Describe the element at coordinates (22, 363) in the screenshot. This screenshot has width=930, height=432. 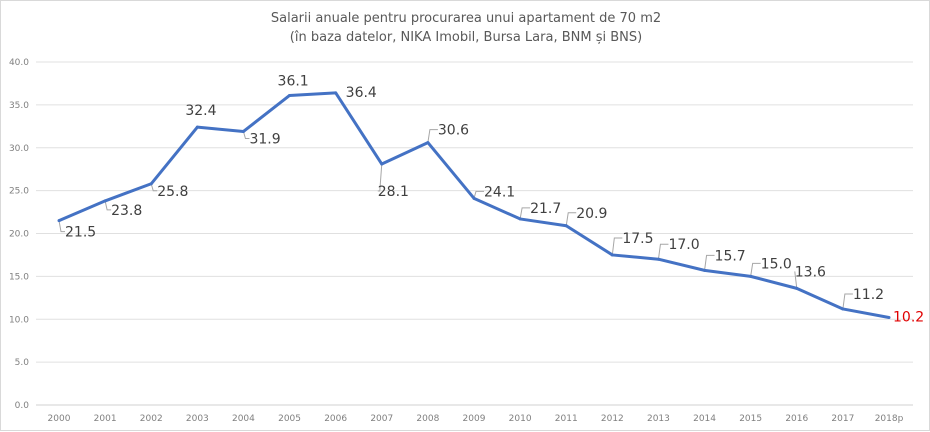
I see `y-tick-label: 5.0` at that location.